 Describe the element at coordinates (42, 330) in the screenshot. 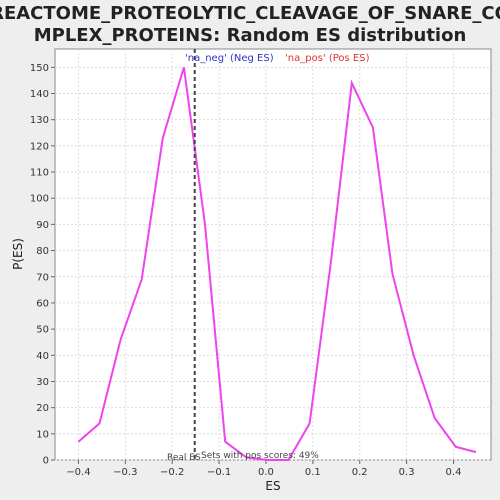

I see `y-tick-label: 50` at that location.